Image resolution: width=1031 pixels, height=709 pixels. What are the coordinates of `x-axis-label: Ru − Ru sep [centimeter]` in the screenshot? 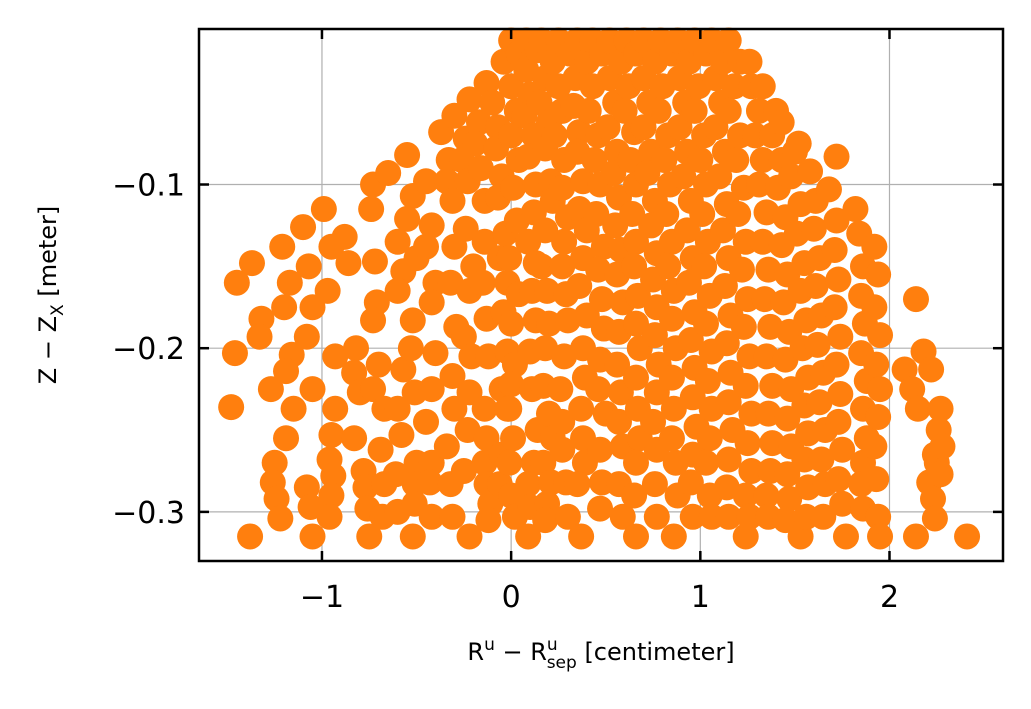 It's located at (600, 654).